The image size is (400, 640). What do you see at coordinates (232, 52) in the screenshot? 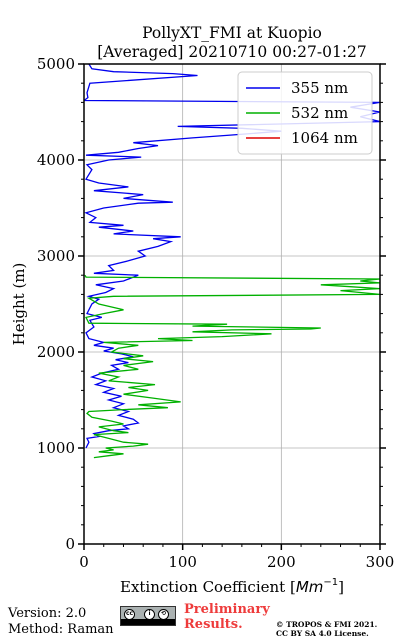
I see `chart-subtitle: [Averaged] 20210710 00:27-01:27` at bounding box center [232, 52].